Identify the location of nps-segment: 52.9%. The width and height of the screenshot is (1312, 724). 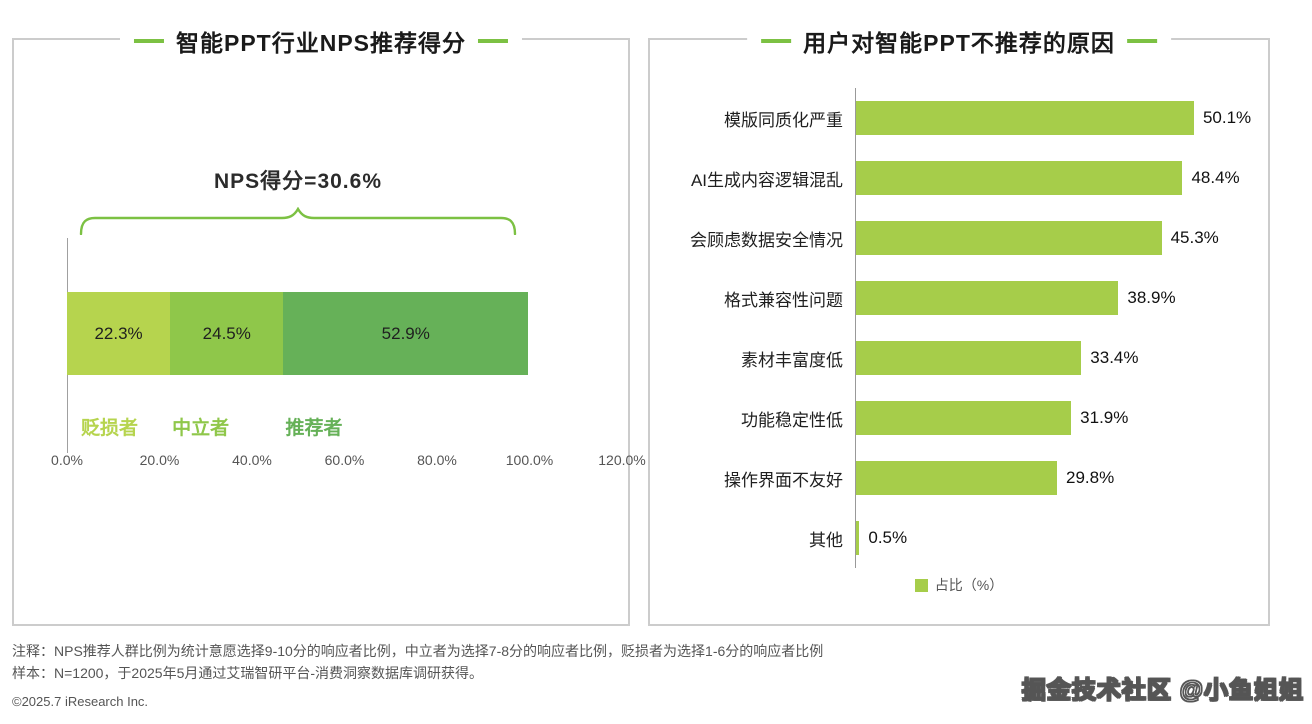
(406, 333).